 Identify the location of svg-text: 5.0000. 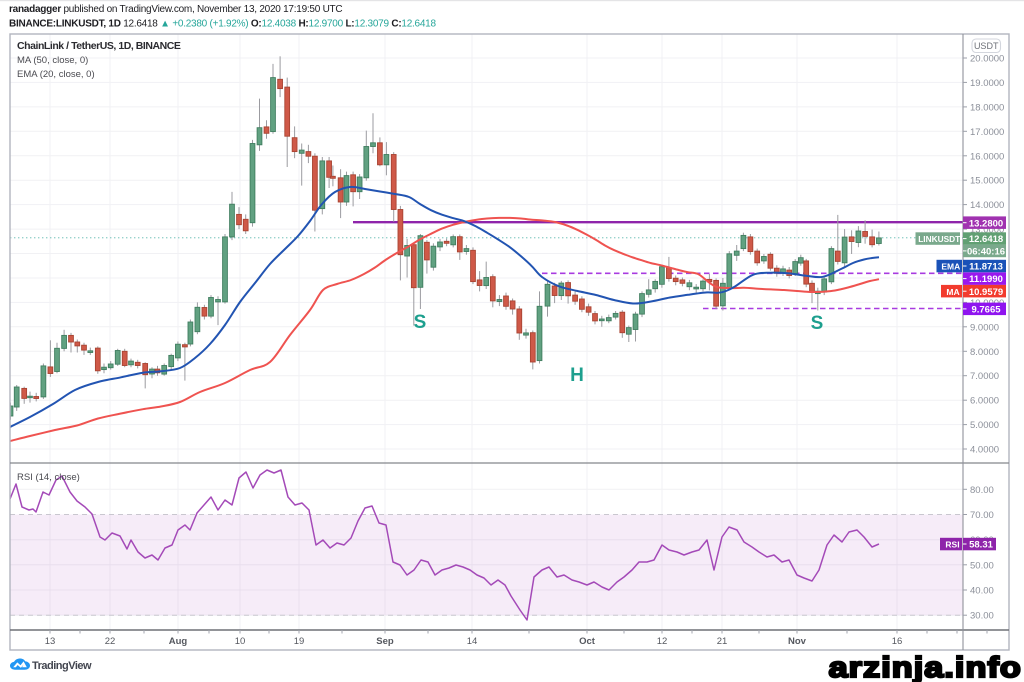
(984, 425).